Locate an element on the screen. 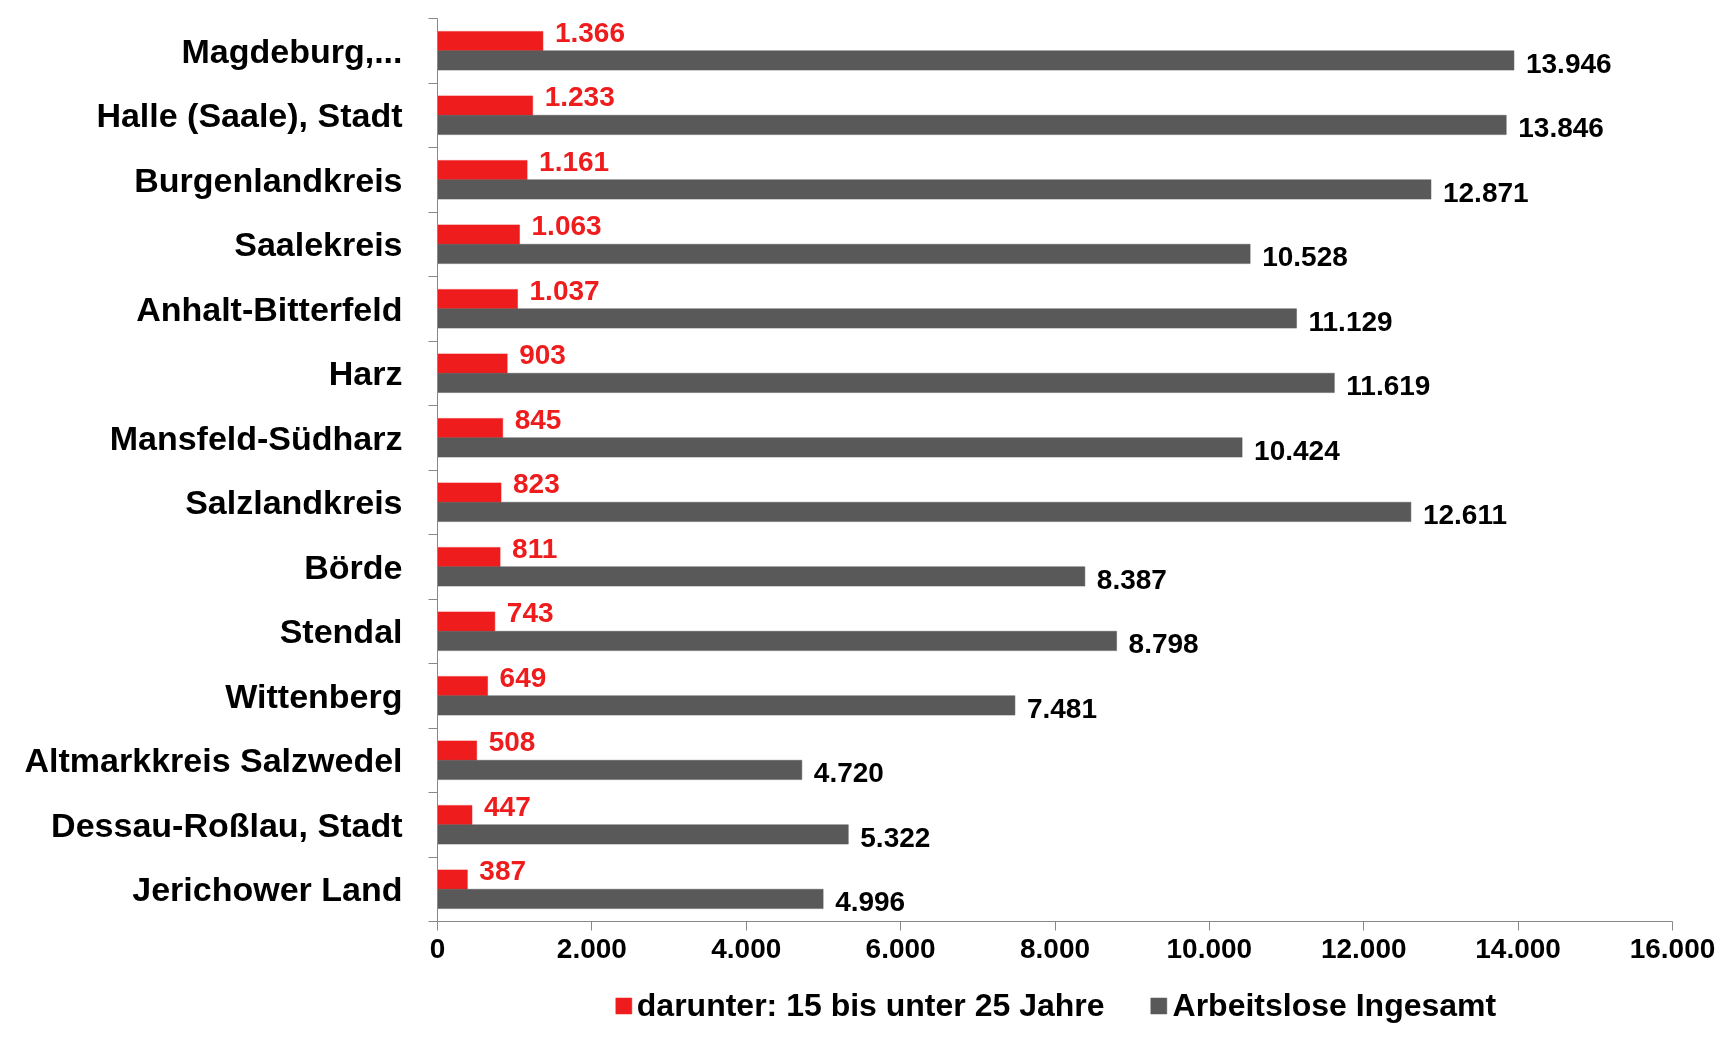 This screenshot has width=1728, height=1053. data-label: 447 is located at coordinates (507, 806).